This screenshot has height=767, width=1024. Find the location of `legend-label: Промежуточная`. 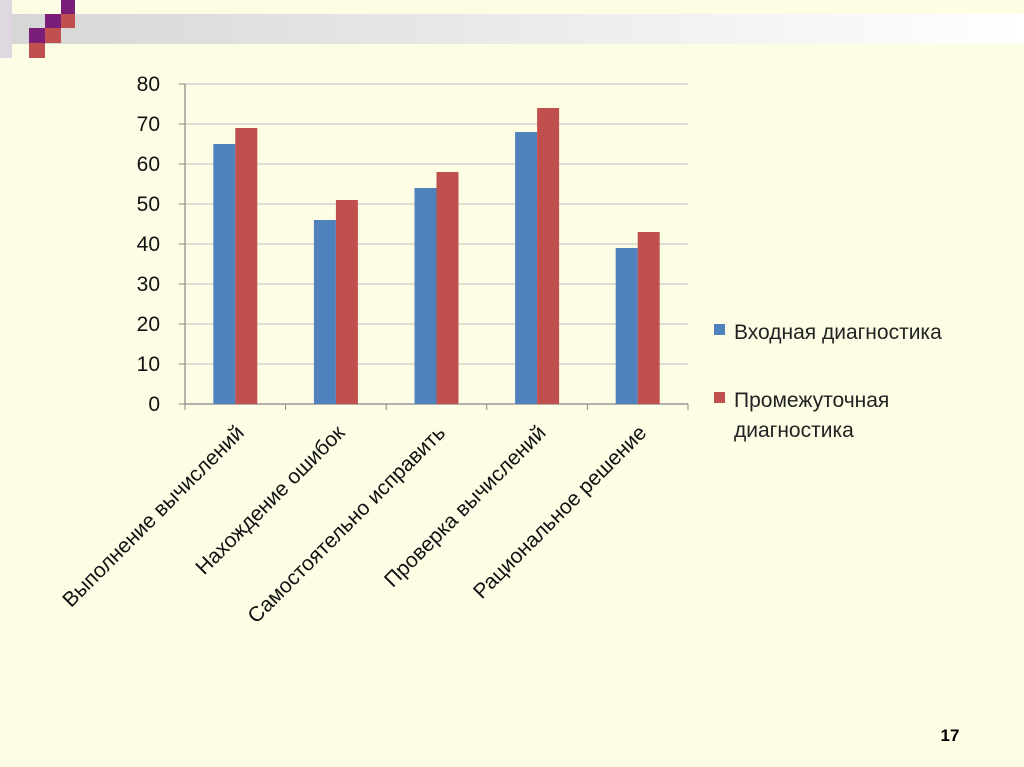

legend-label: Промежуточная is located at coordinates (811, 400).